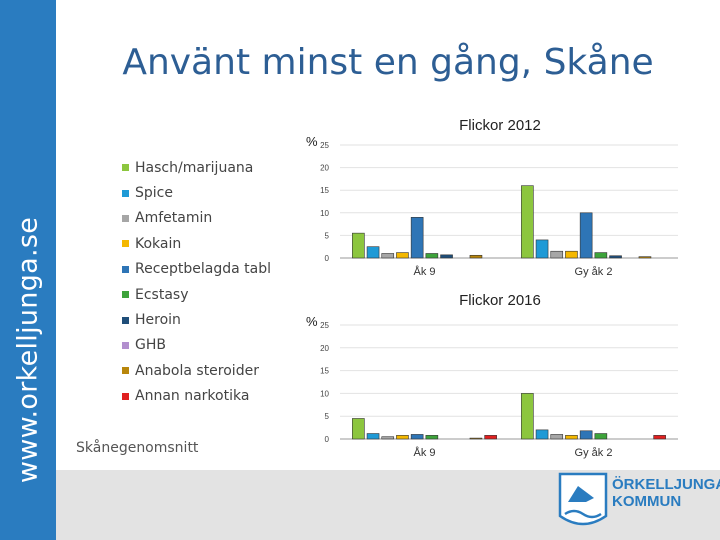 Image resolution: width=720 pixels, height=540 pixels. I want to click on legend-label: Spice, so click(154, 193).